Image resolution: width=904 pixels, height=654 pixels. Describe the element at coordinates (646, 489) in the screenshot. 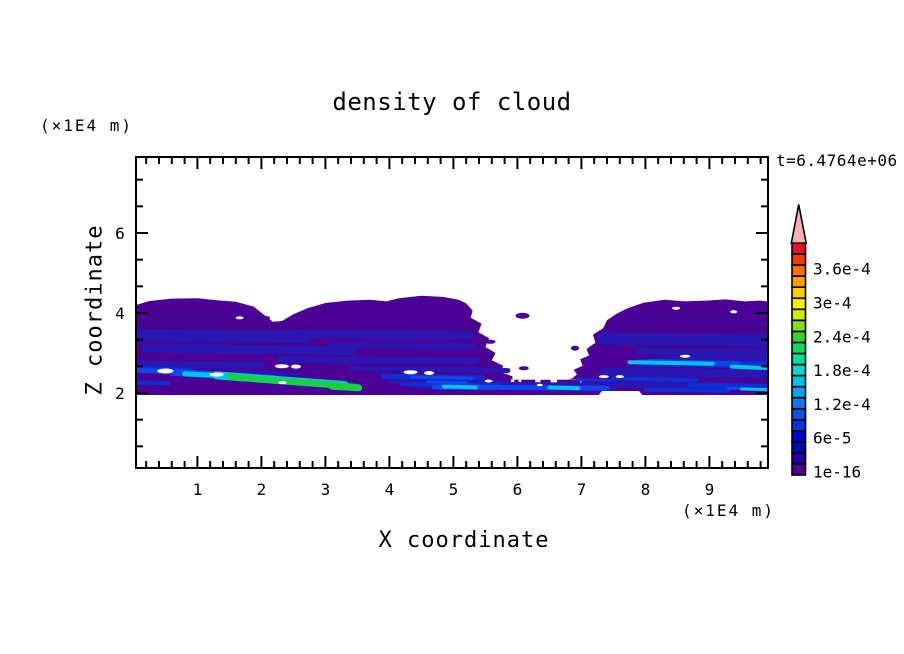

I see `x-tick-label: 8` at that location.